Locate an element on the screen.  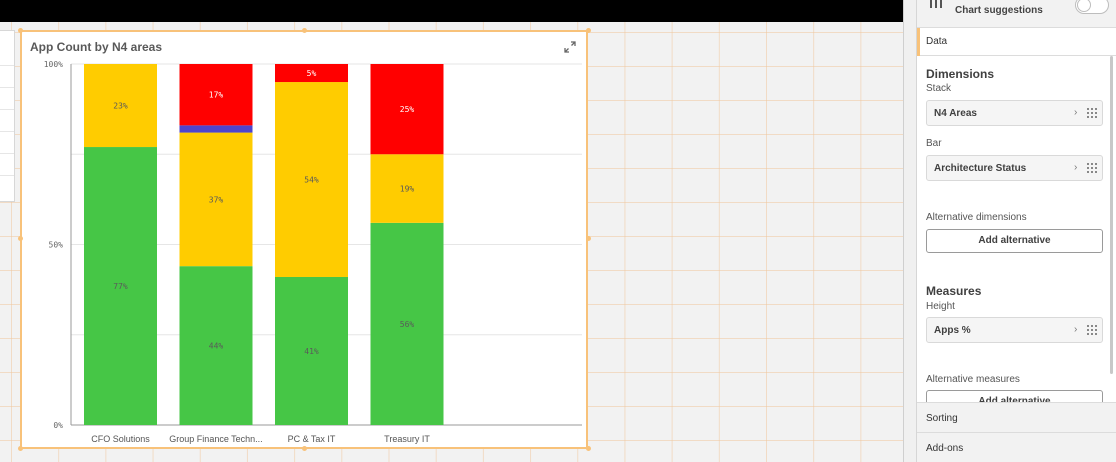
data-label: 37% is located at coordinates (216, 199).